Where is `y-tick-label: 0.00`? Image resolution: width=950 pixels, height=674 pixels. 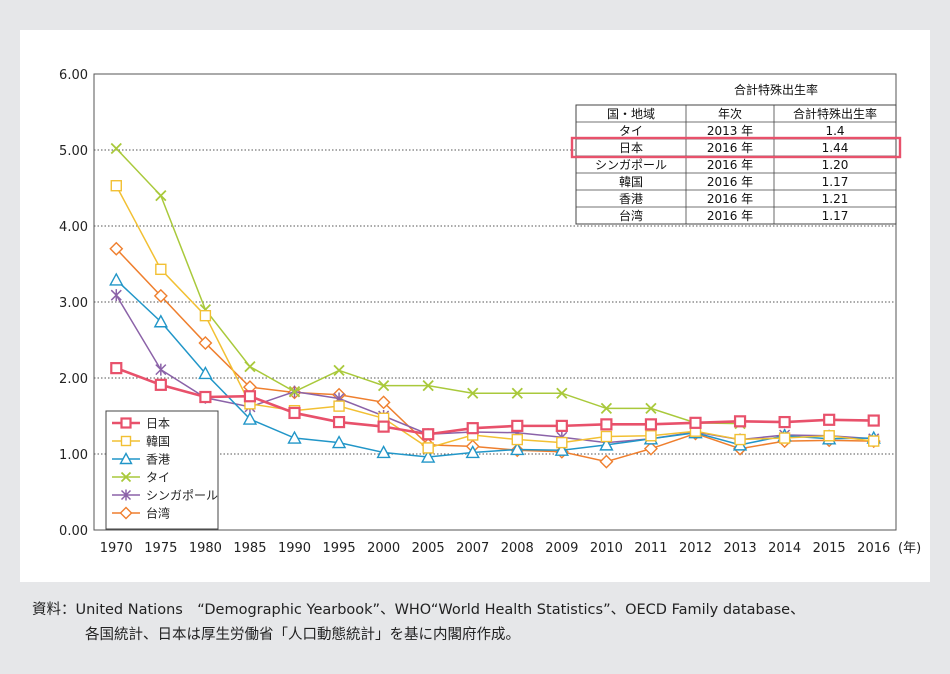 y-tick-label: 0.00 is located at coordinates (73, 531).